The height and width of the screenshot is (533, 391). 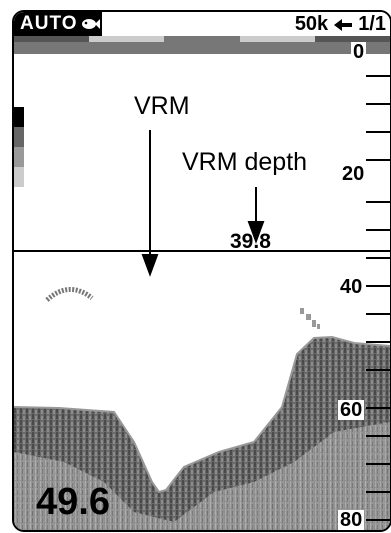 I want to click on frequency-value: 50k, so click(x=311, y=24).